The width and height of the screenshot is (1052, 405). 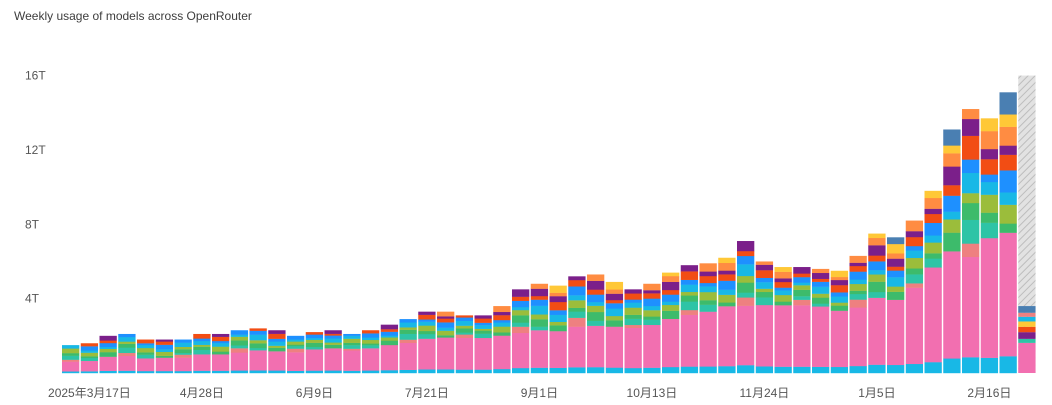 I want to click on x-tick-label: 1月5日, so click(x=876, y=393).